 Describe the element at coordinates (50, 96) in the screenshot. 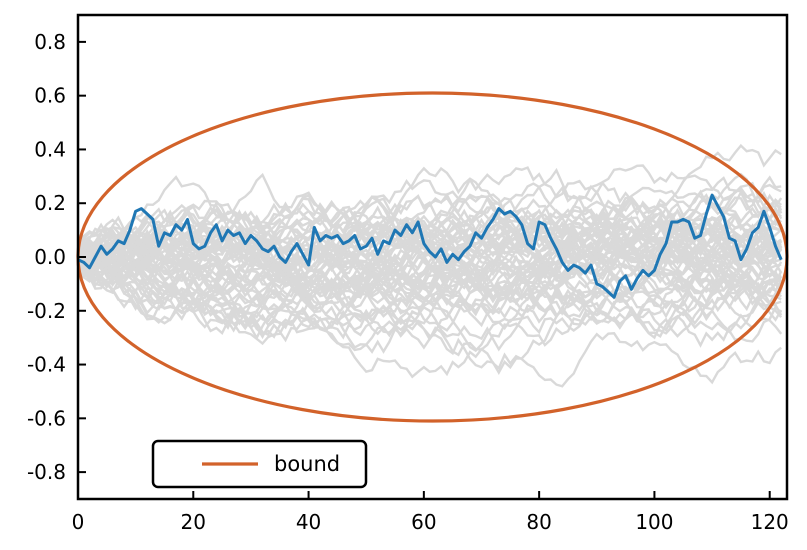

I see `y-tick-label: 0.6` at that location.